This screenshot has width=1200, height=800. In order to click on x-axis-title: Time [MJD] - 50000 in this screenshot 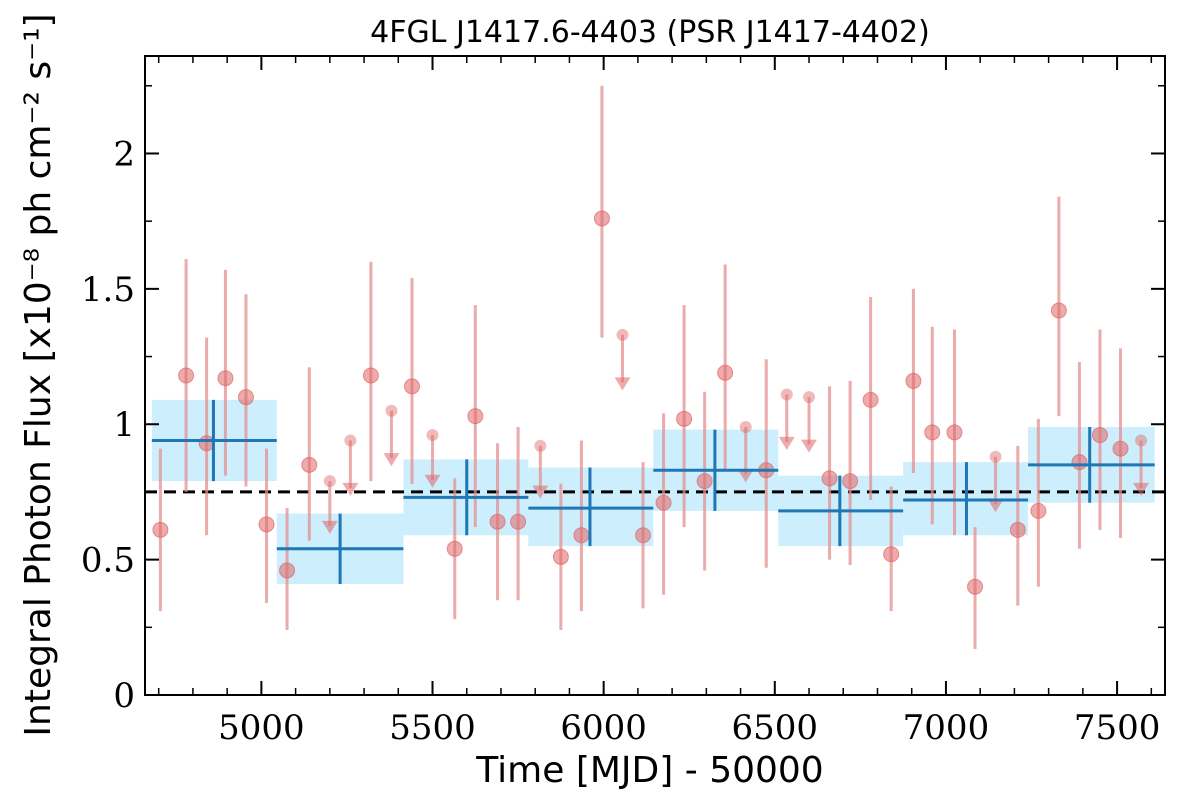, I will do `click(649, 770)`.